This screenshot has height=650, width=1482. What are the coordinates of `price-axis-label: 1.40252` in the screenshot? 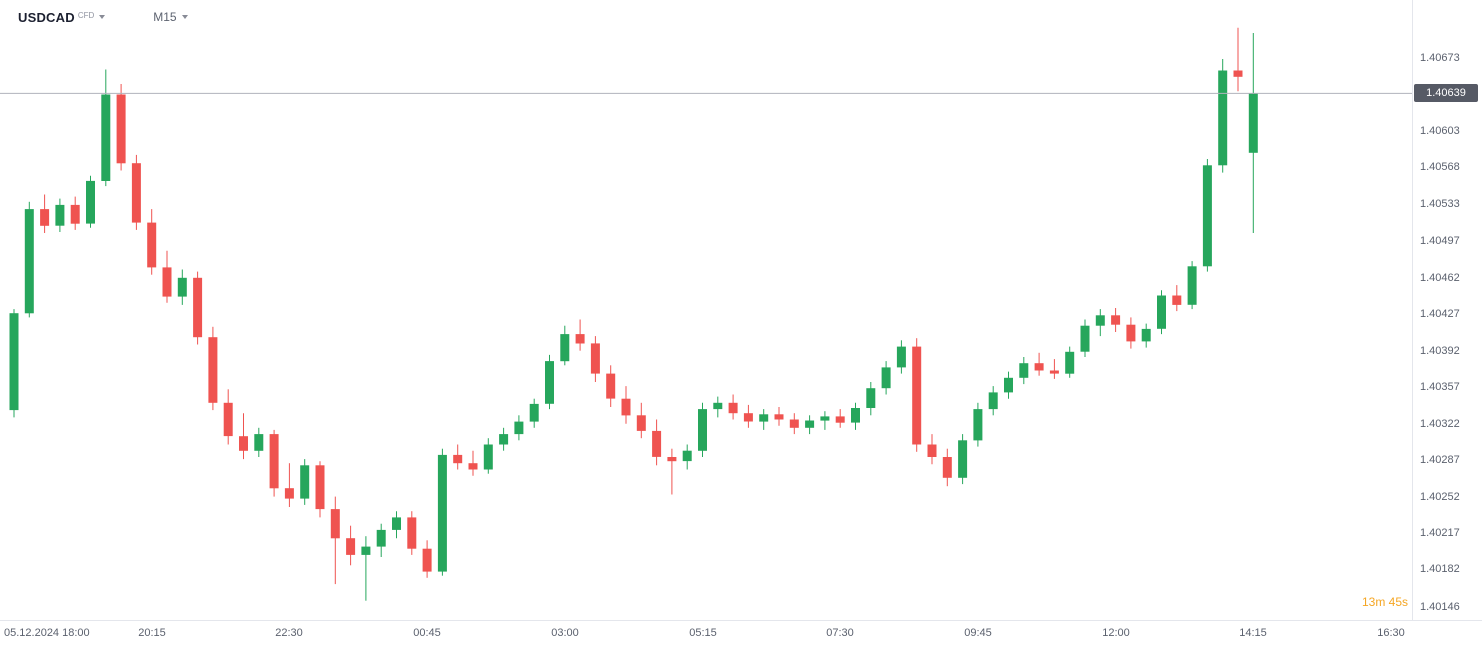 It's located at (1440, 497).